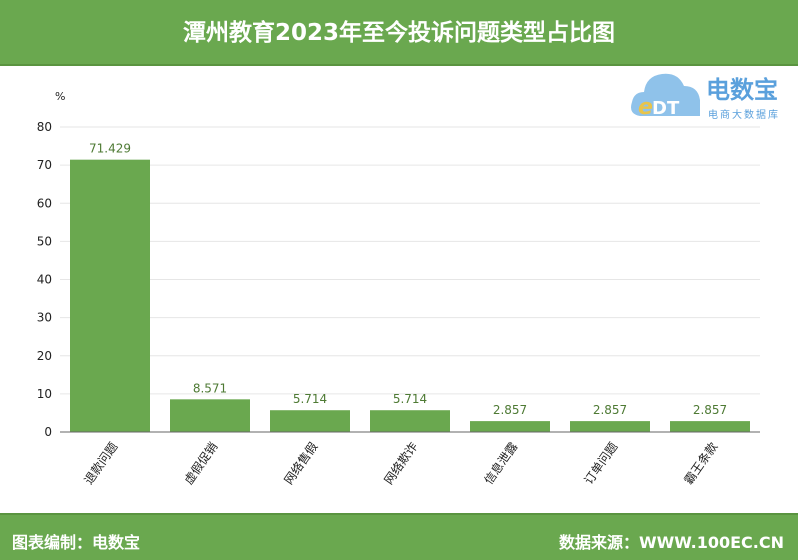 This screenshot has height=560, width=798. I want to click on logo-name: 电数宝, so click(742, 90).